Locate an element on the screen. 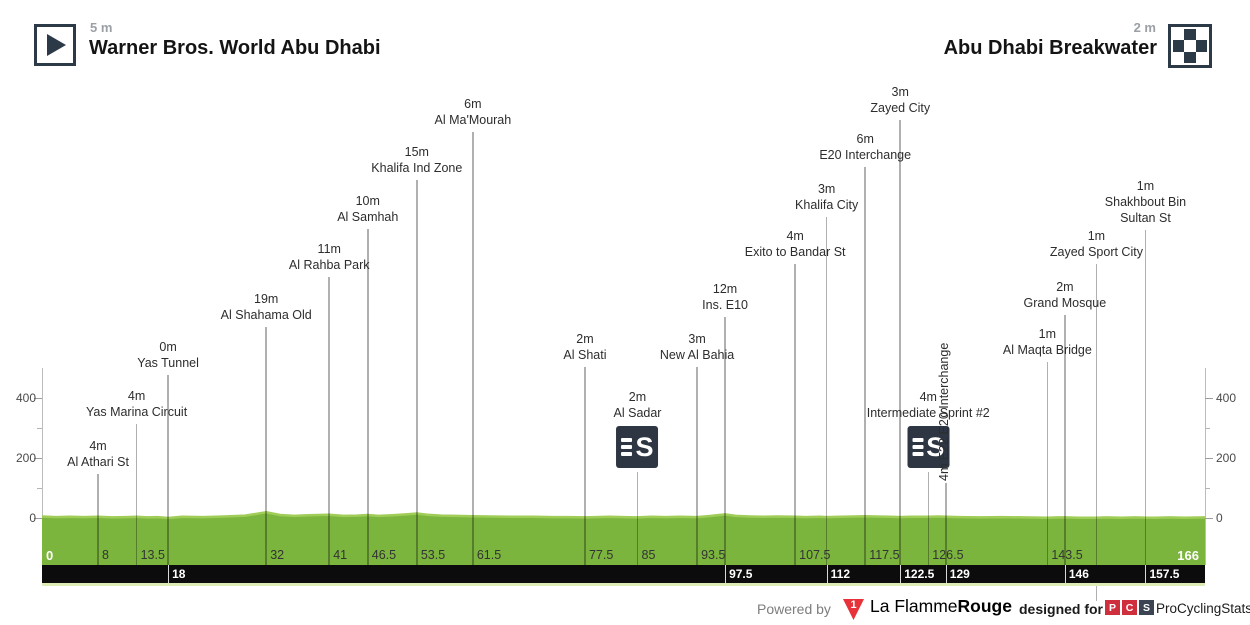 This screenshot has height=625, width=1250. waypoint-label: 1m Zayed Sport City is located at coordinates (1096, 244).